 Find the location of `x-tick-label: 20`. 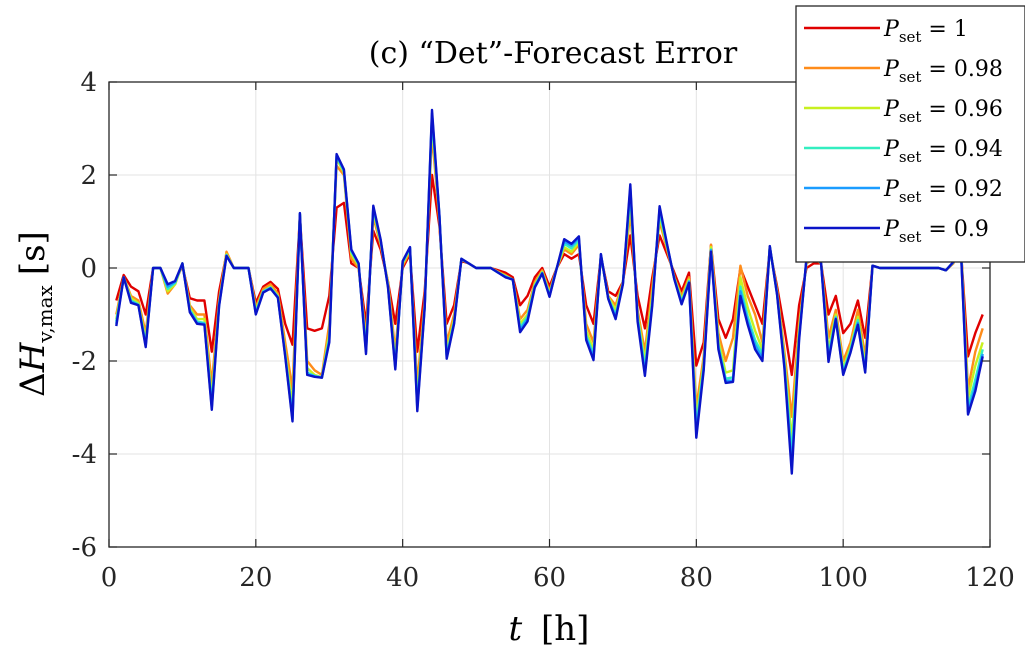

x-tick-label: 20 is located at coordinates (255, 578).